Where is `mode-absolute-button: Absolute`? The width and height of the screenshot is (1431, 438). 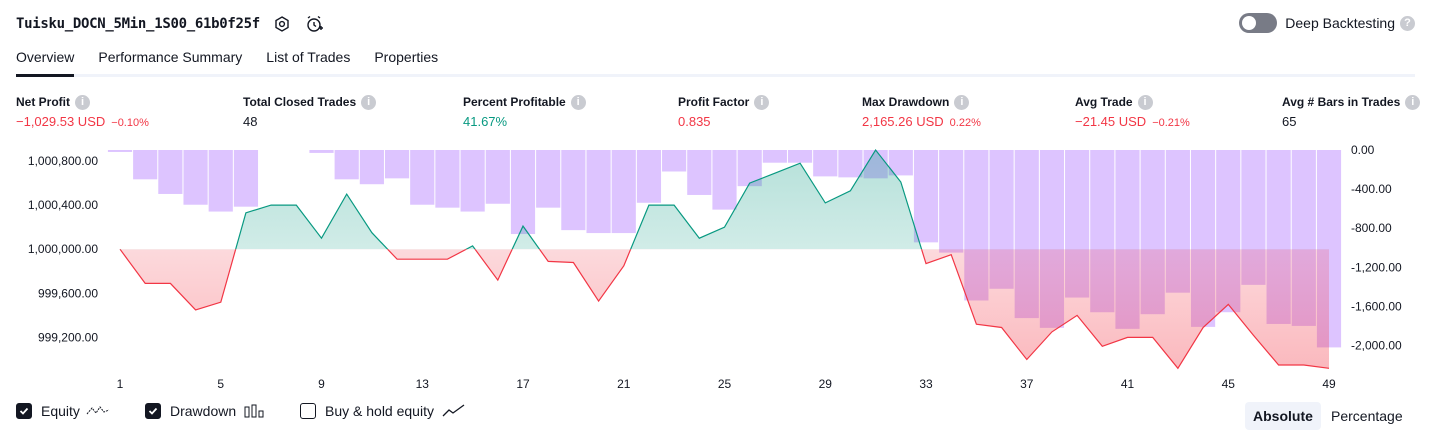
mode-absolute-button: Absolute is located at coordinates (1283, 416).